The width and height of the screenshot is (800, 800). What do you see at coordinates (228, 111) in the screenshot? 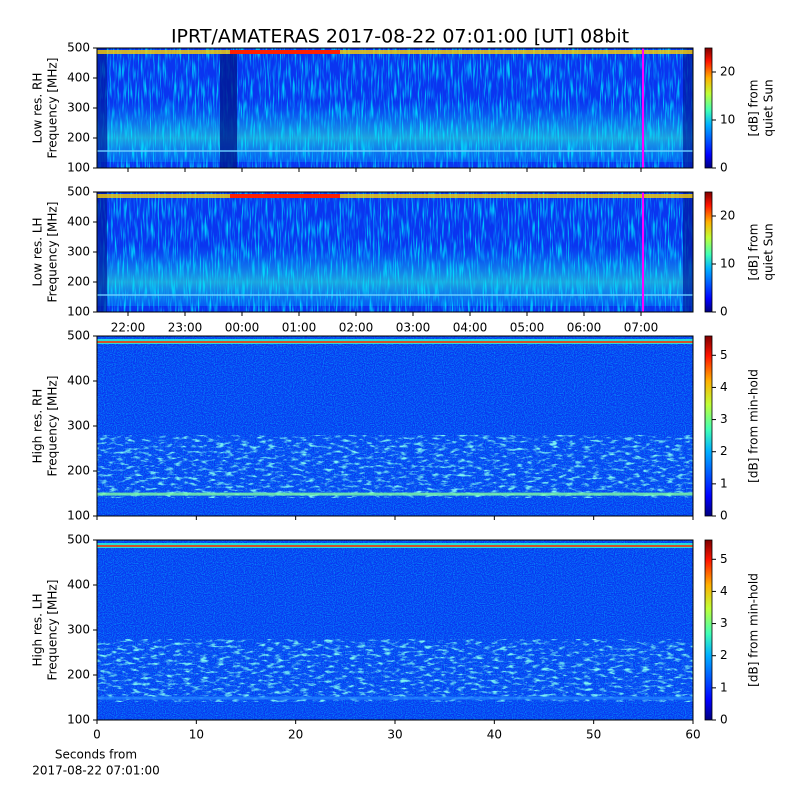
I see `spectrogram-gap` at bounding box center [228, 111].